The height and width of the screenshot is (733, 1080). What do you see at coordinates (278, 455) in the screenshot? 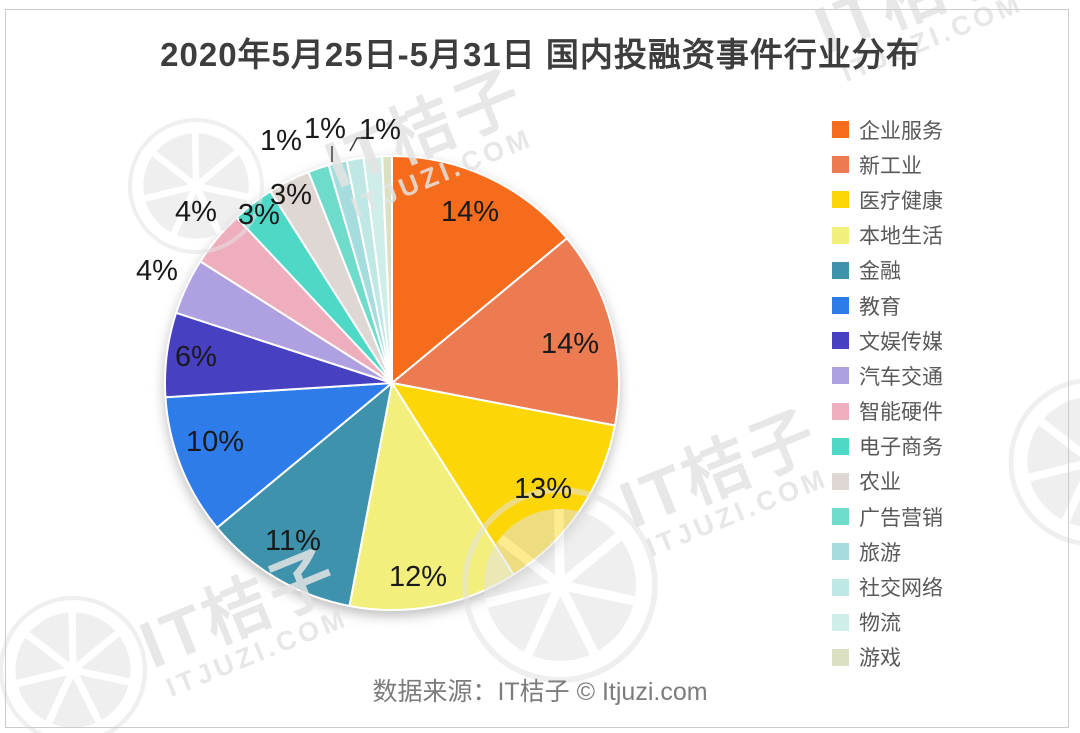
I see `pie-slice-教育` at bounding box center [278, 455].